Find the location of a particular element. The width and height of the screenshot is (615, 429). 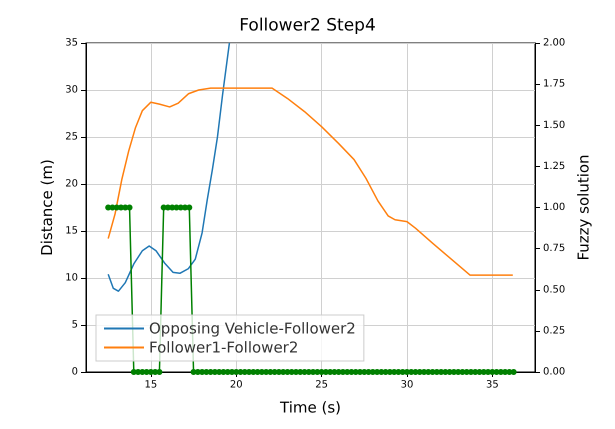

y-tick-label: 5 is located at coordinates (75, 325).